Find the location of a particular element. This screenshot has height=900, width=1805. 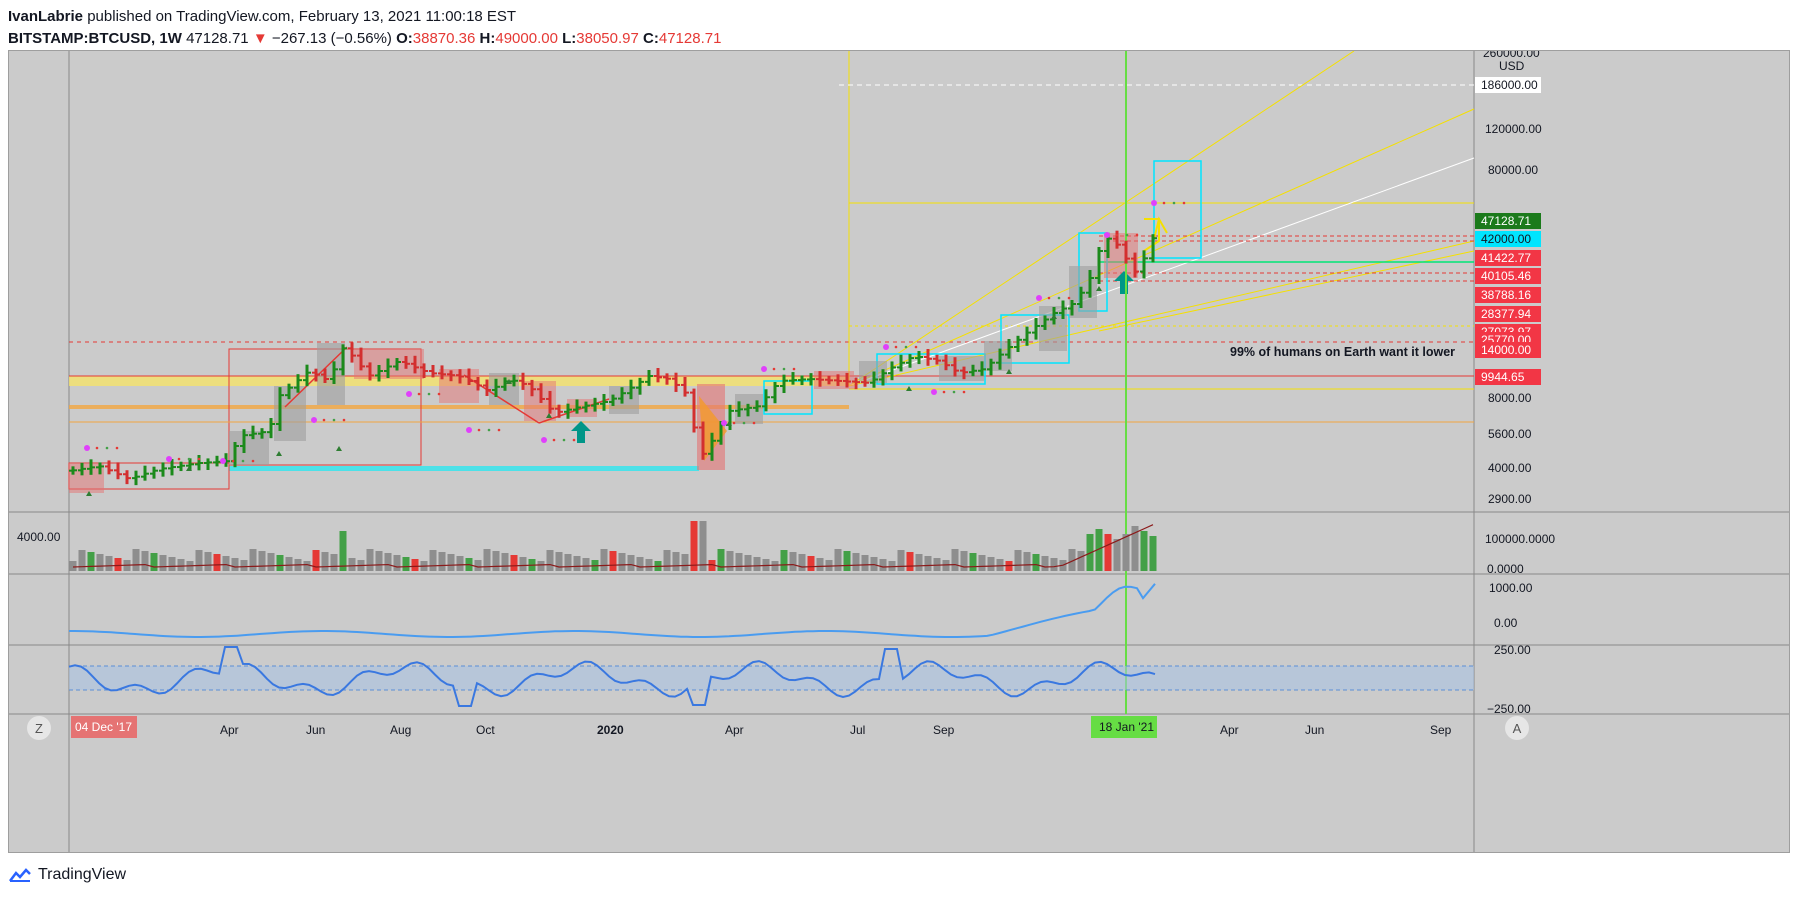

cyan-support-line is located at coordinates (464, 468).